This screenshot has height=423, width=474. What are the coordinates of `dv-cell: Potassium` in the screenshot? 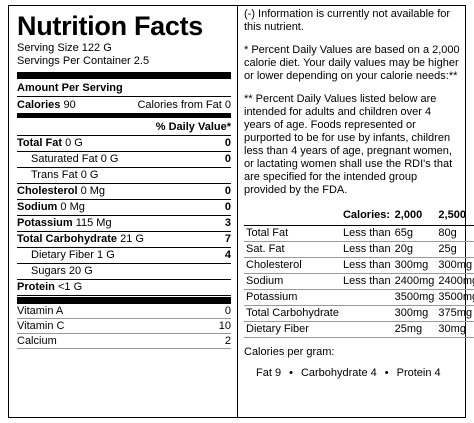 It's located at (292, 297).